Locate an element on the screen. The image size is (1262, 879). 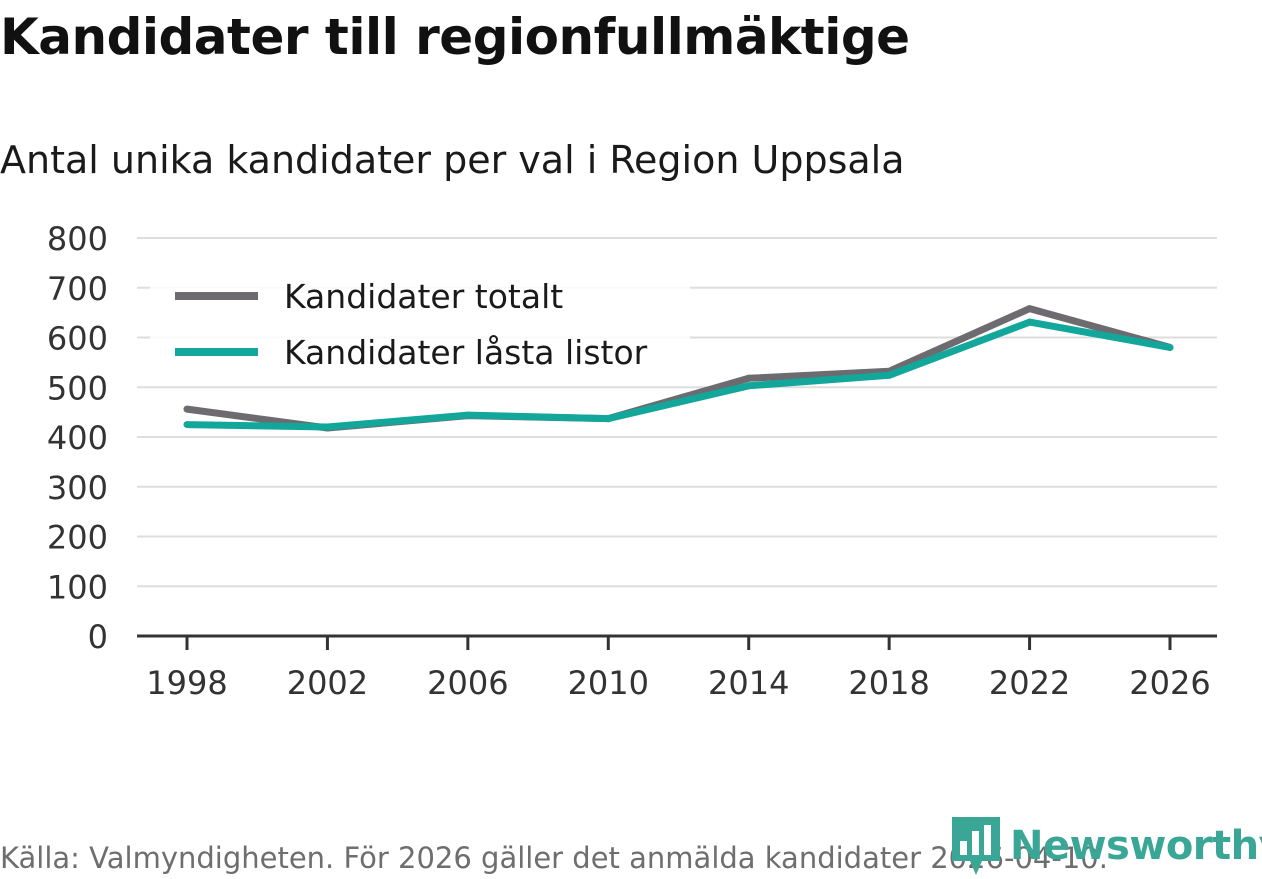
x-tick-label: 2018 is located at coordinates (888, 683).